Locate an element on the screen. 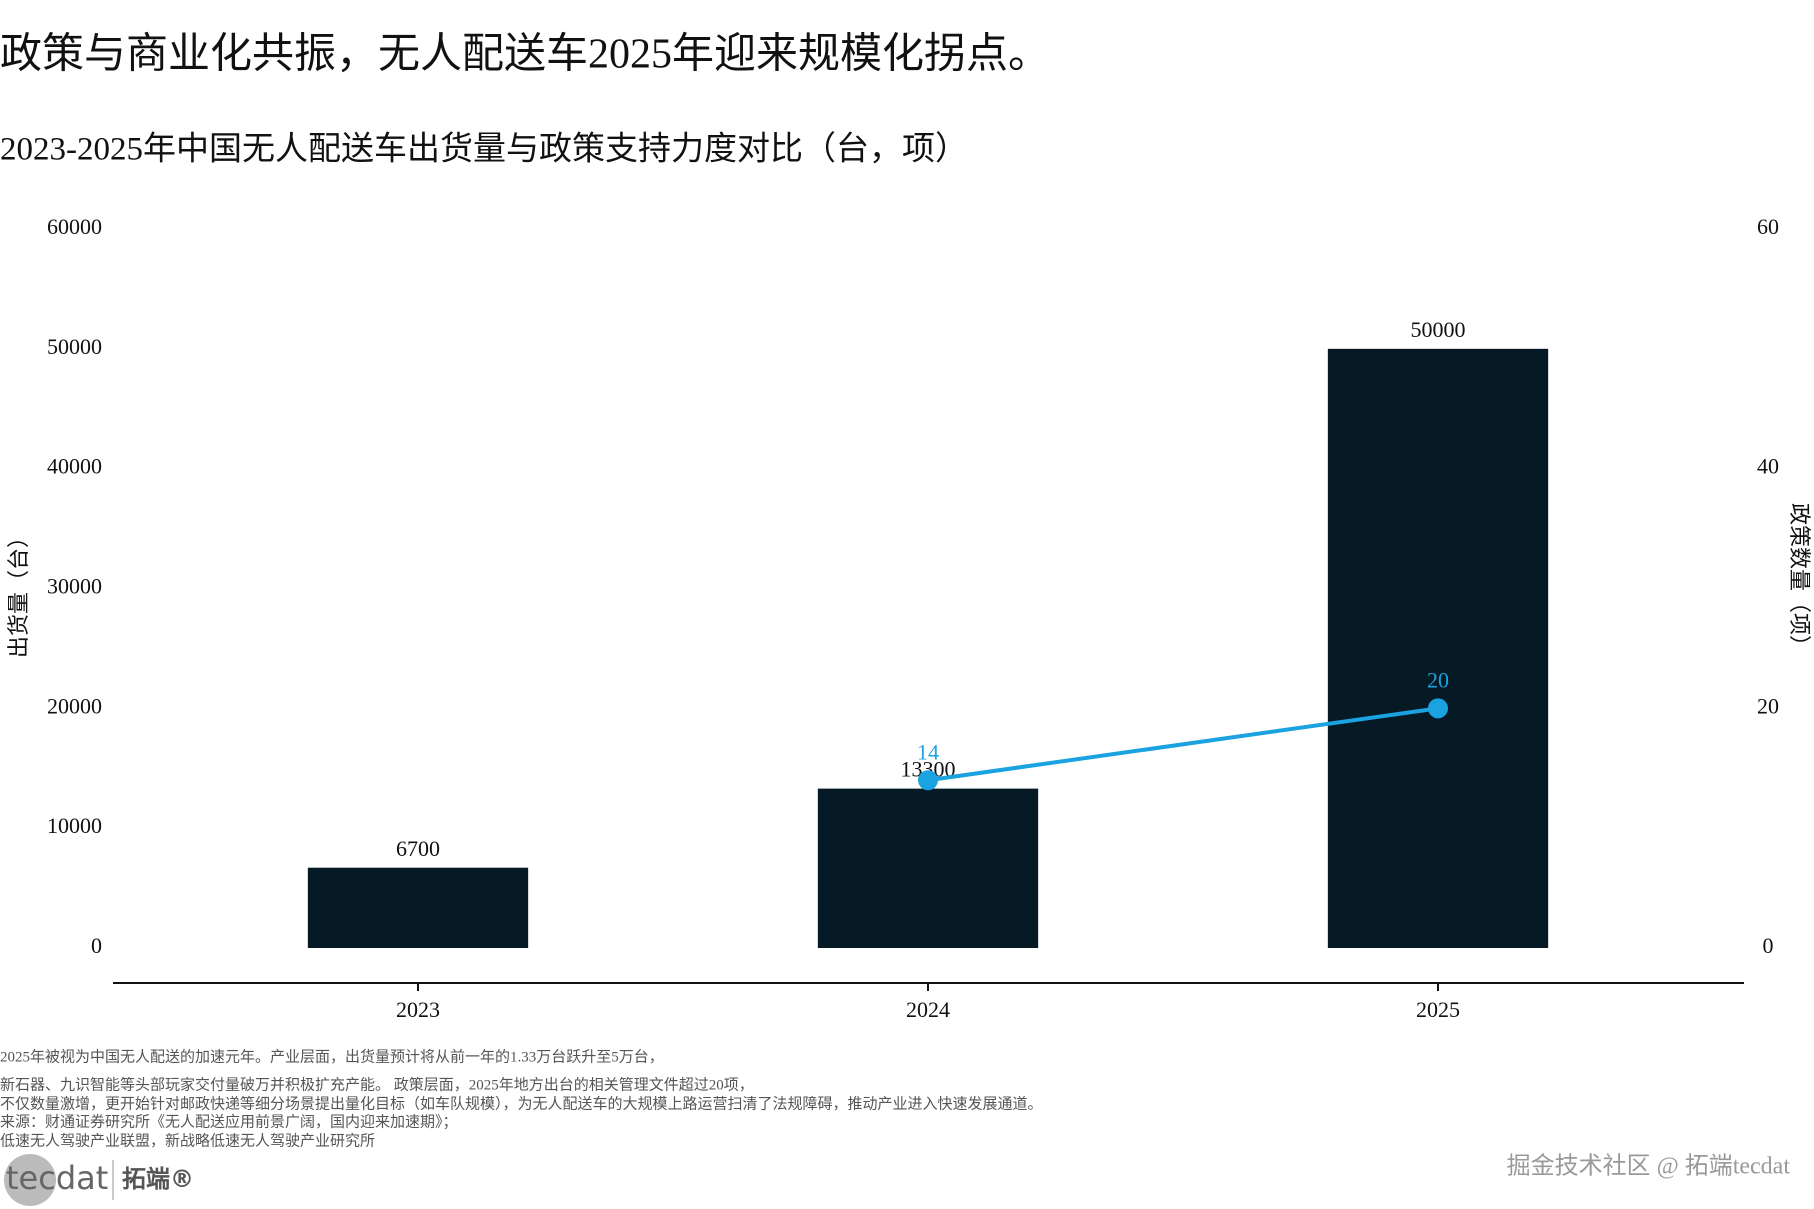 The height and width of the screenshot is (1209, 1814). x-tick-label: 2024 is located at coordinates (928, 1009).